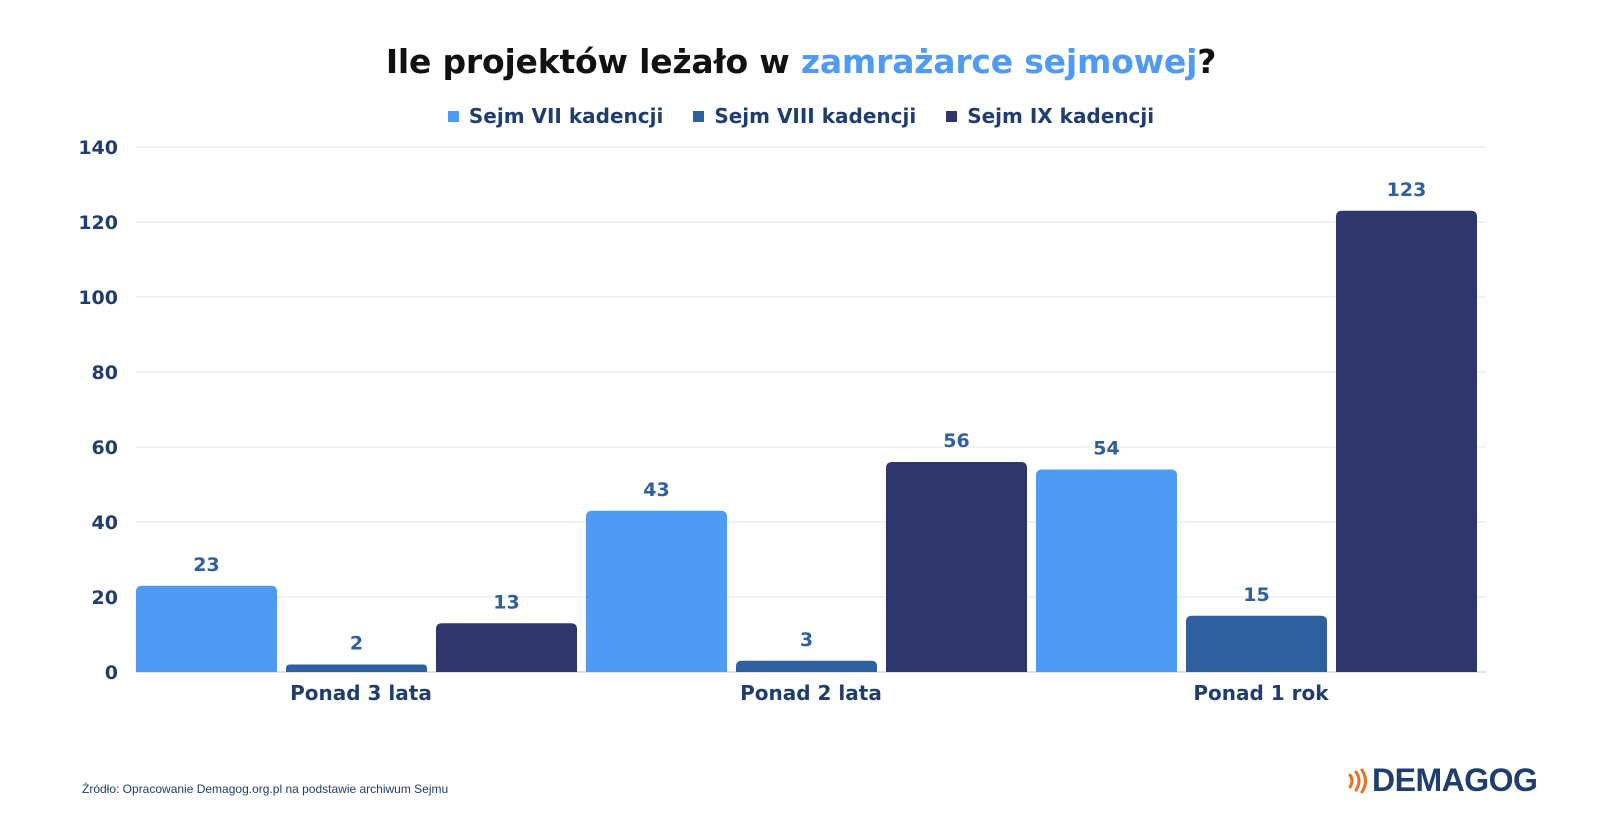 The height and width of the screenshot is (834, 1602). Describe the element at coordinates (98, 223) in the screenshot. I see `y-tick-label: 120` at that location.